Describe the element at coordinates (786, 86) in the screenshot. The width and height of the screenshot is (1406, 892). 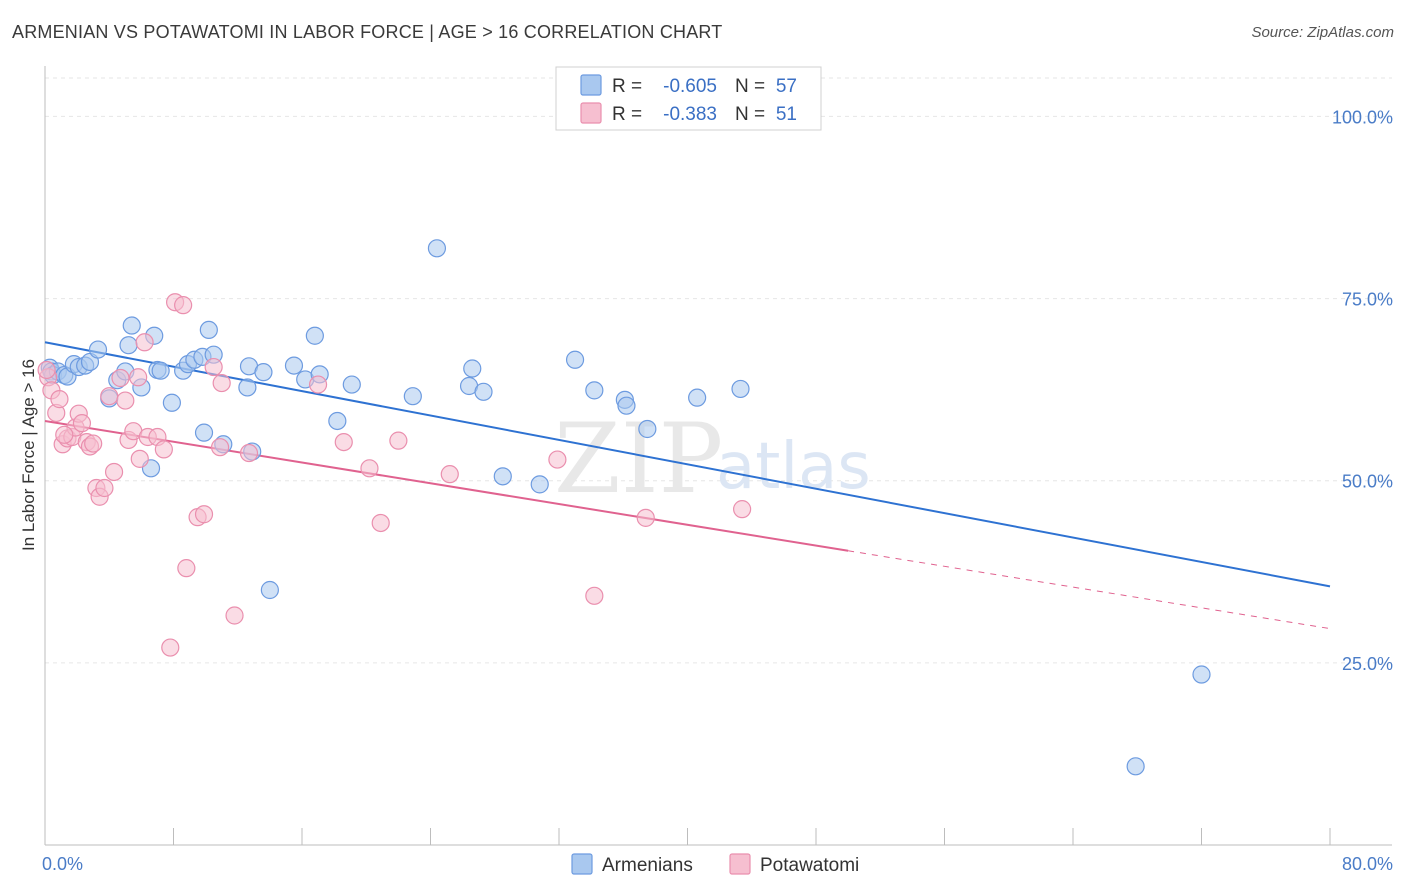
I see `legend-n-value: 57` at that location.